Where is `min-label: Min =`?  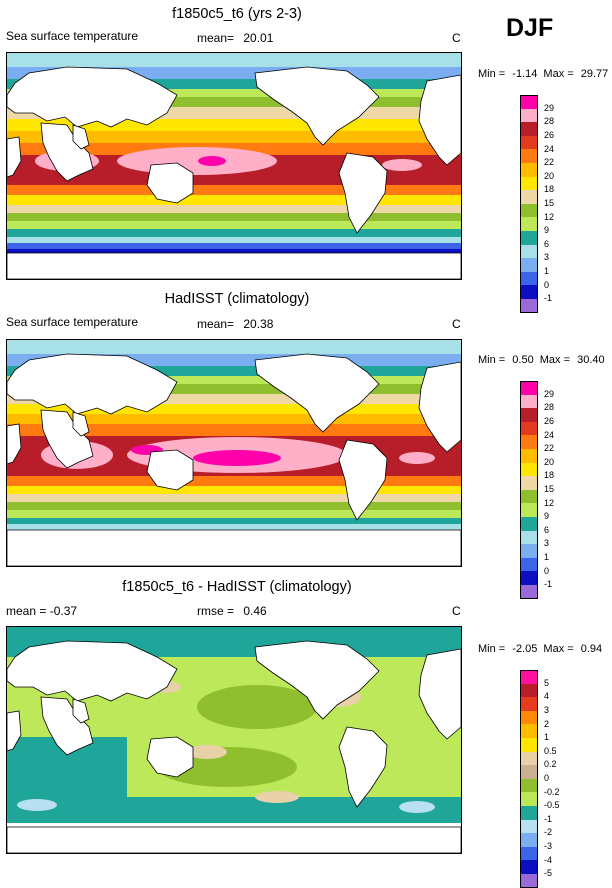 min-label: Min = is located at coordinates (492, 74).